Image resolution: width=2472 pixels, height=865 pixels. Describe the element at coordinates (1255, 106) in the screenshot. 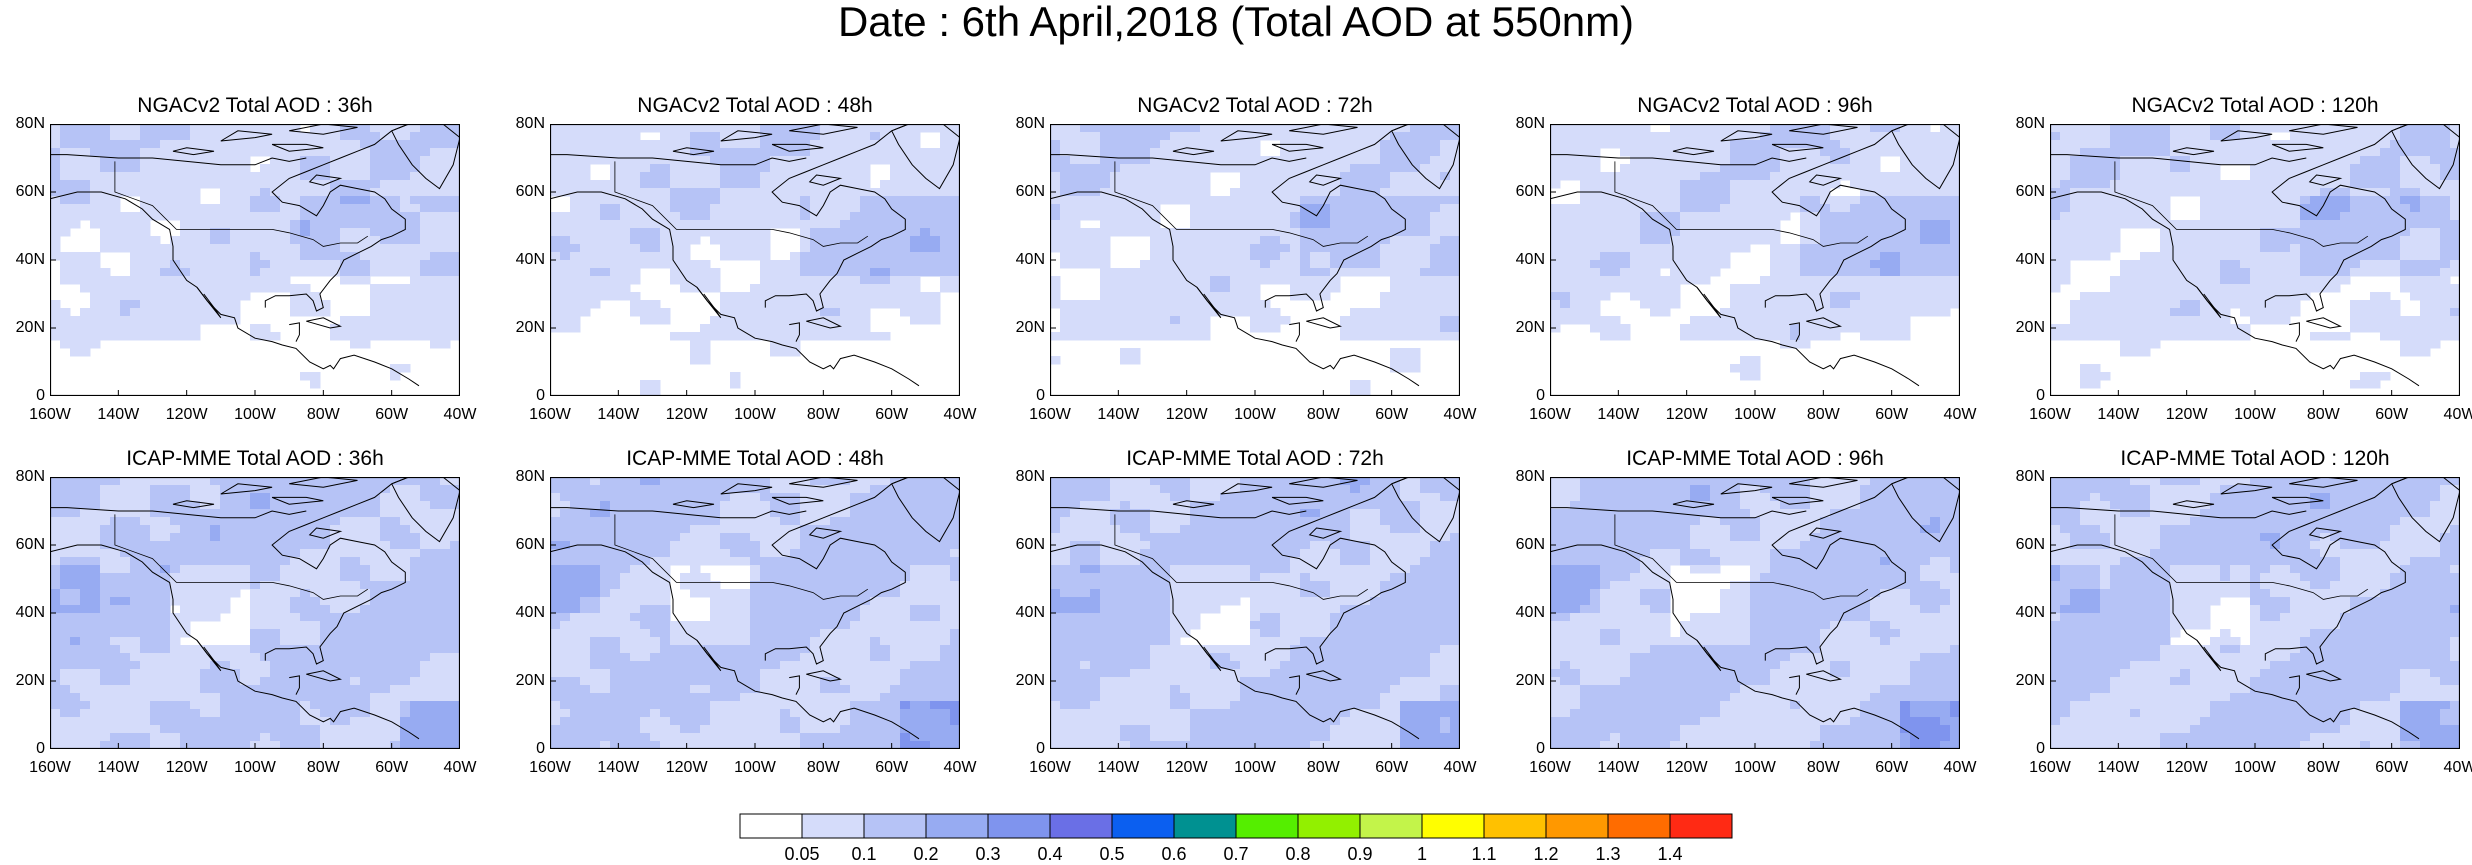

I see `panel-title: NGACv2 Total AOD : 72h` at that location.